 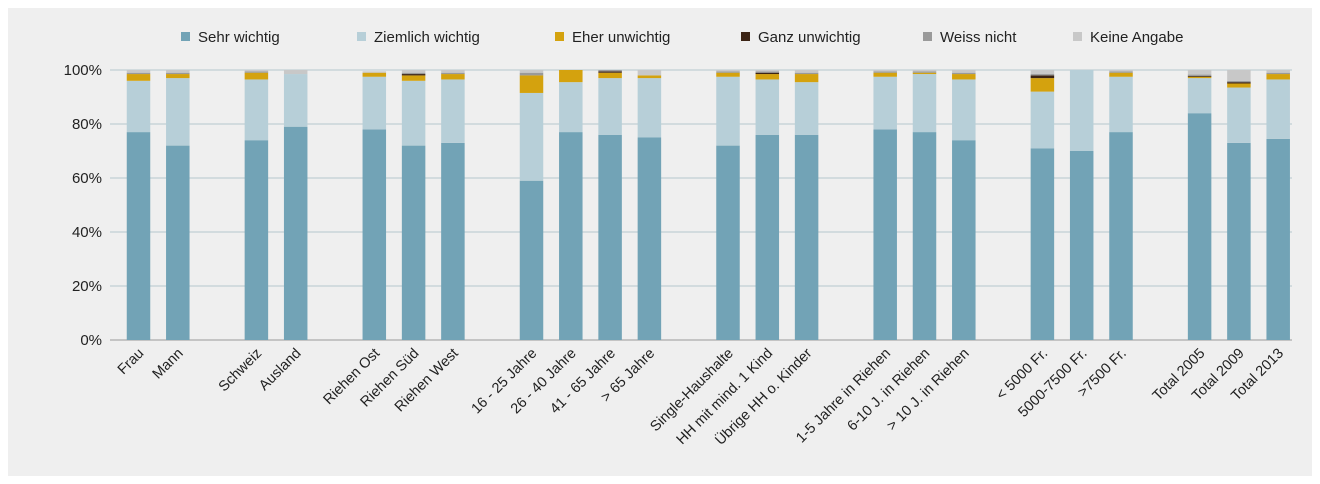 What do you see at coordinates (87, 286) in the screenshot?
I see `y-tick-label: 20%` at bounding box center [87, 286].